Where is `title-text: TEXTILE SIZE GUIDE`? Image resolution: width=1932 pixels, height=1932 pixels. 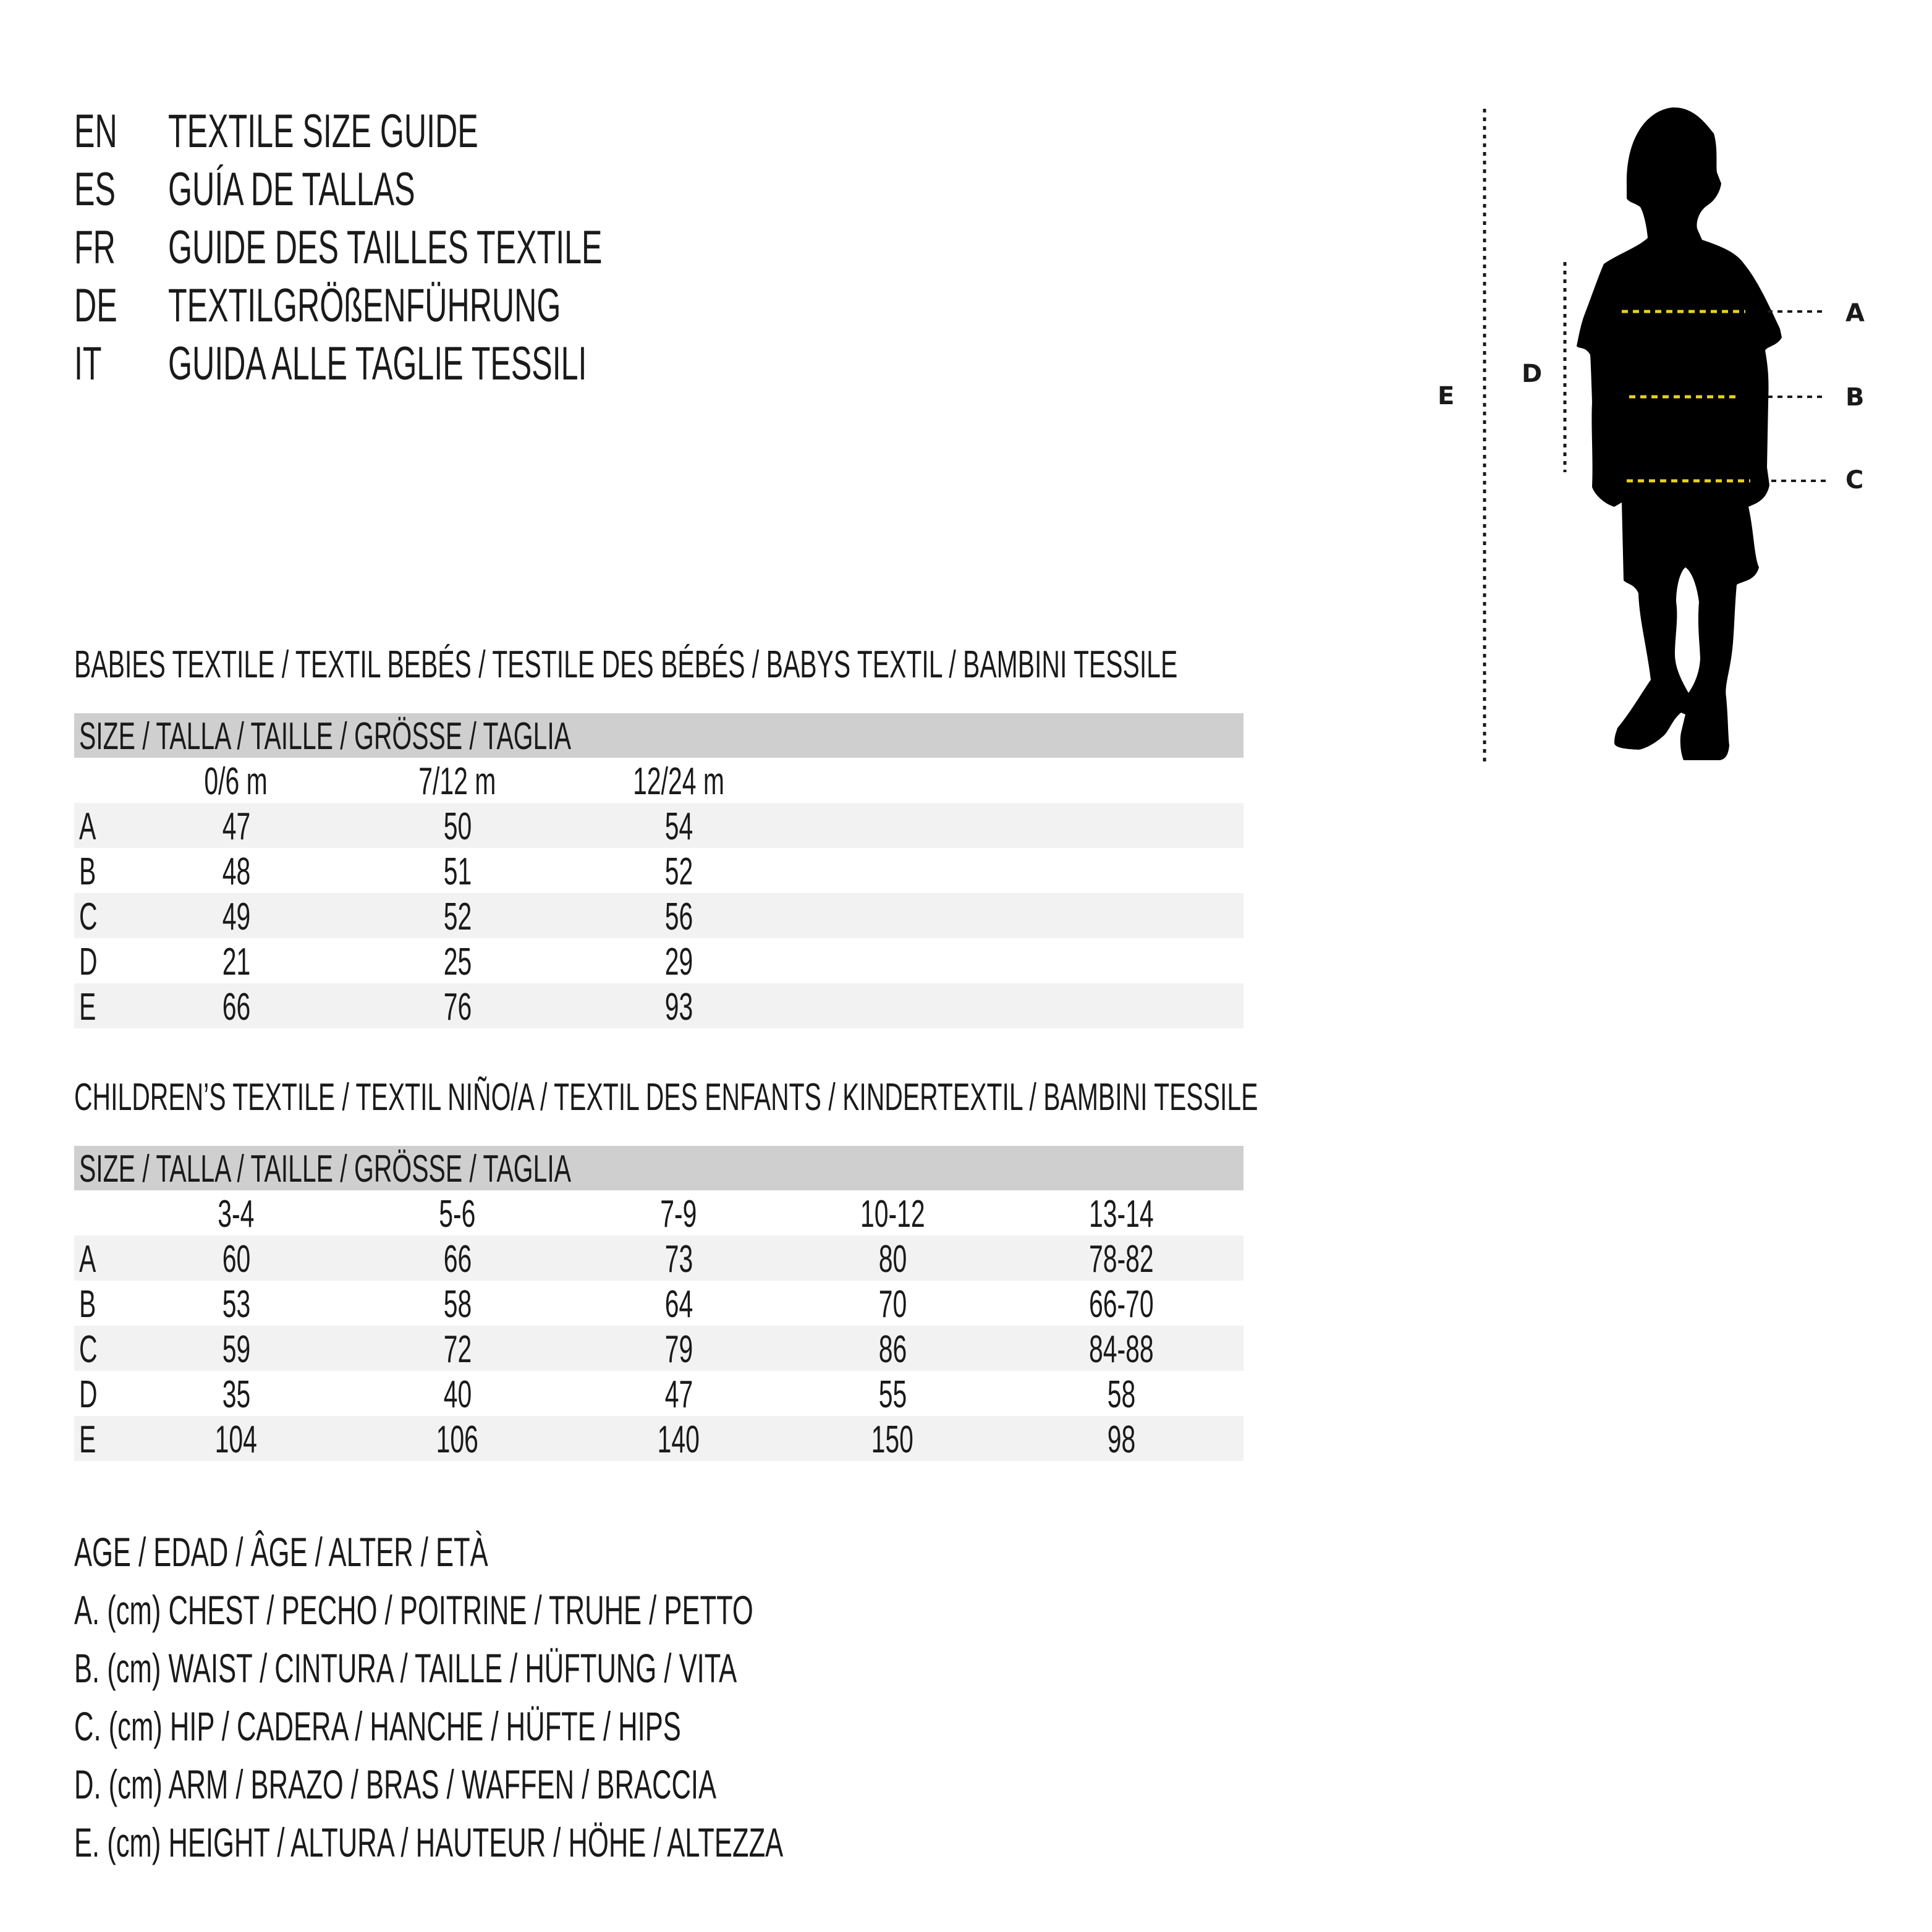
title-text: TEXTILE SIZE GUIDE is located at coordinates (403, 132).